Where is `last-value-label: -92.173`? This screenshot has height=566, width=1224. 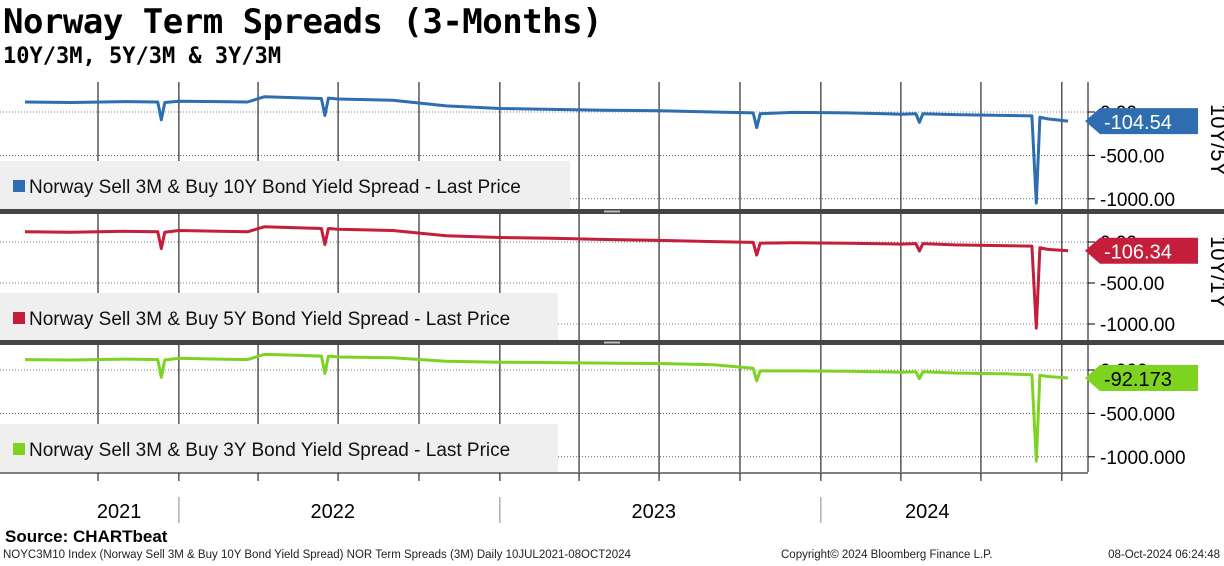
last-value-label: -92.173 is located at coordinates (1138, 380).